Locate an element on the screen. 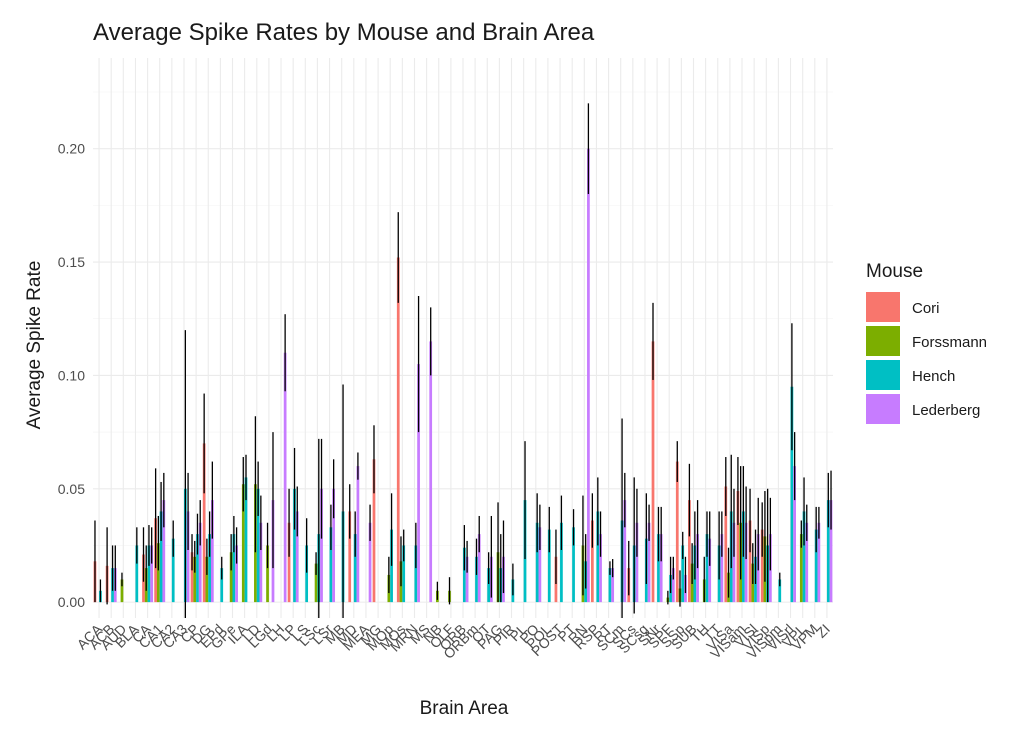 The height and width of the screenshot is (730, 1025). y-tick-label: 0.15 is located at coordinates (71, 262).